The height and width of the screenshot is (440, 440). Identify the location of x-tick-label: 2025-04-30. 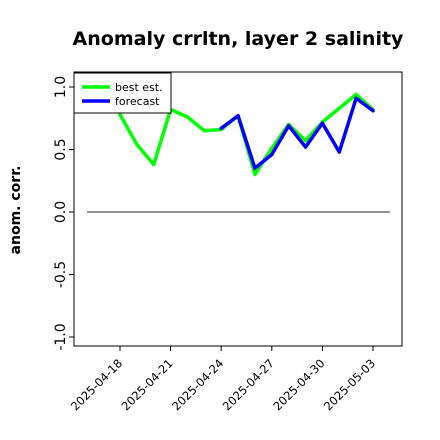
(298, 384).